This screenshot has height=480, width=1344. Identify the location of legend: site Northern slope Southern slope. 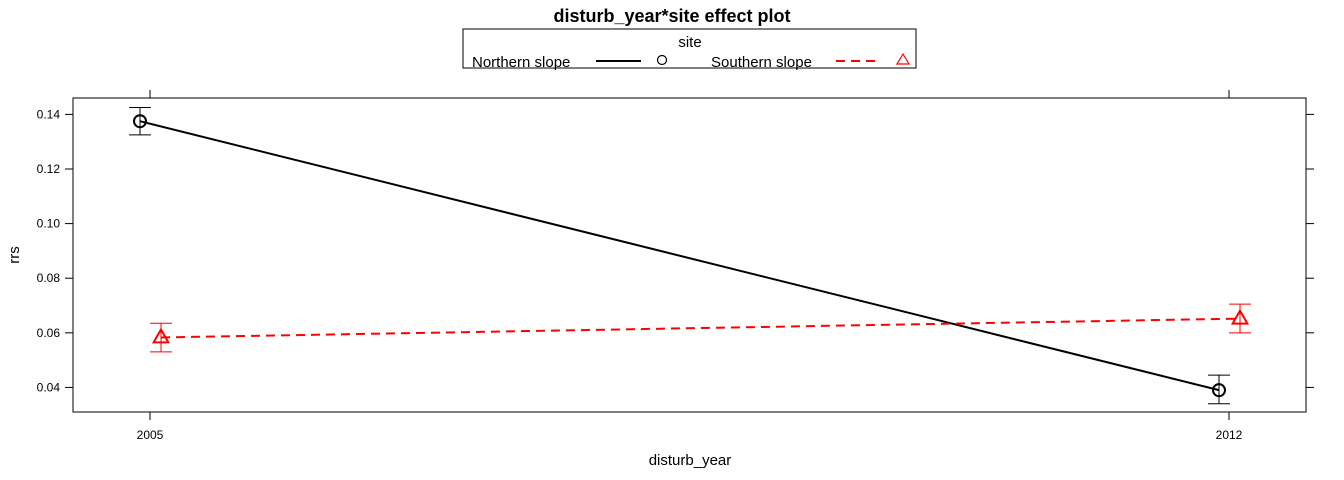
(689, 49).